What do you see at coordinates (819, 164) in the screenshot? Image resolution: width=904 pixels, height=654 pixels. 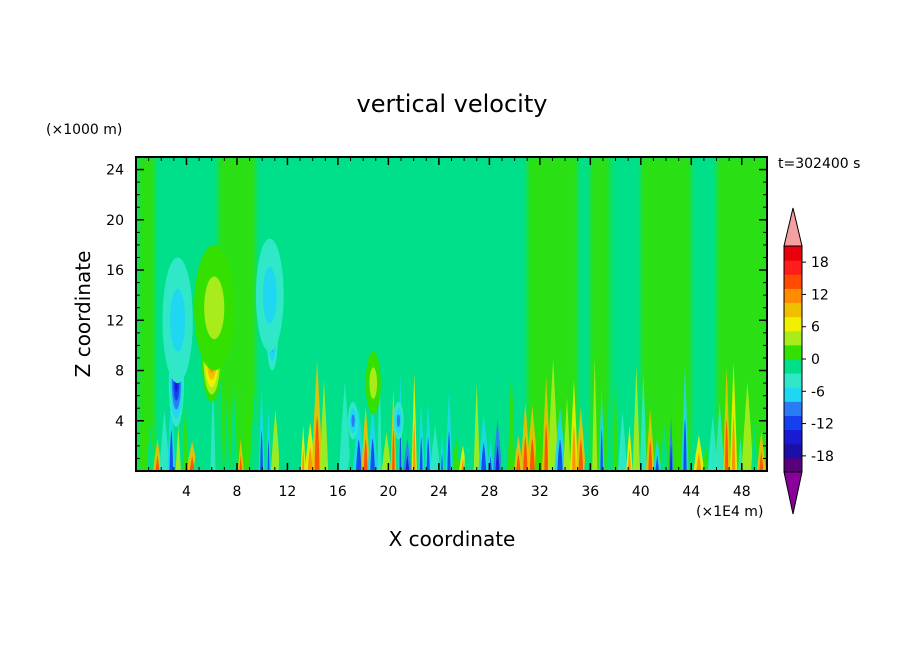 I see `time-label: t=302400 s` at bounding box center [819, 164].